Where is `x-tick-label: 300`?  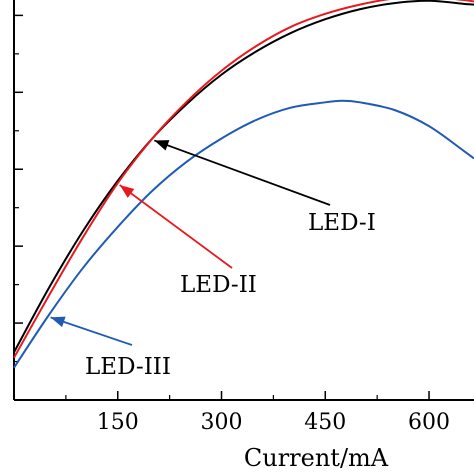 x-tick-label: 300 is located at coordinates (222, 422).